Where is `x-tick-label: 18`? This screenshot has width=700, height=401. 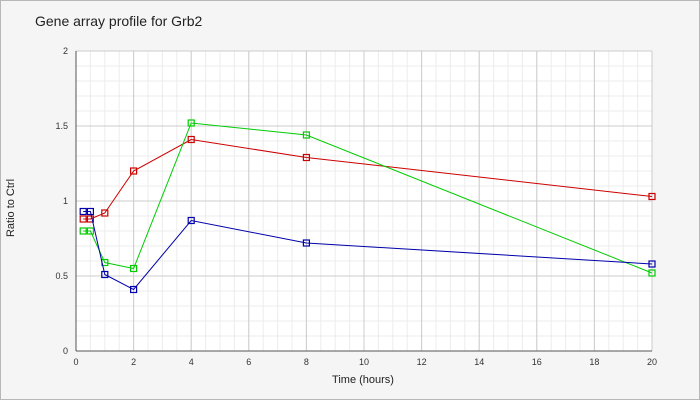
x-tick-label: 18 is located at coordinates (594, 362).